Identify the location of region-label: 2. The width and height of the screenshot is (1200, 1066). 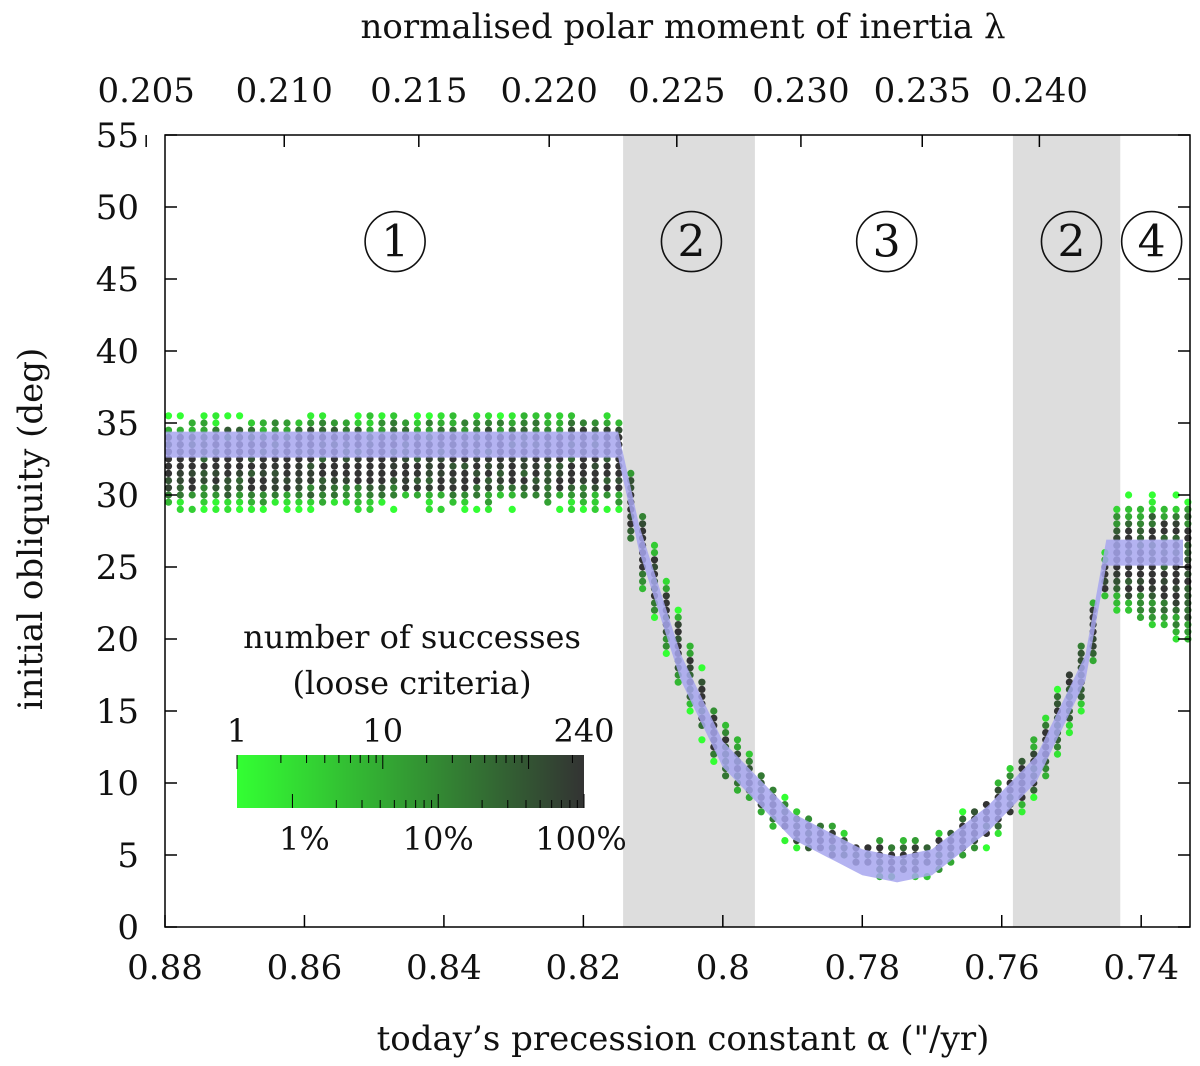
(691, 242).